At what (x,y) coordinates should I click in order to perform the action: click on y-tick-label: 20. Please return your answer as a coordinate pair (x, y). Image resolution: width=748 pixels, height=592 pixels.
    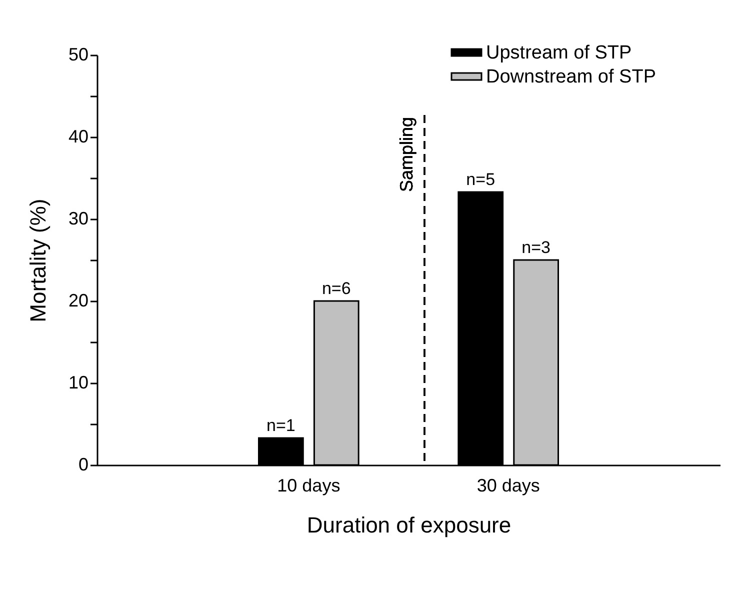
    Looking at the image, I should click on (78, 300).